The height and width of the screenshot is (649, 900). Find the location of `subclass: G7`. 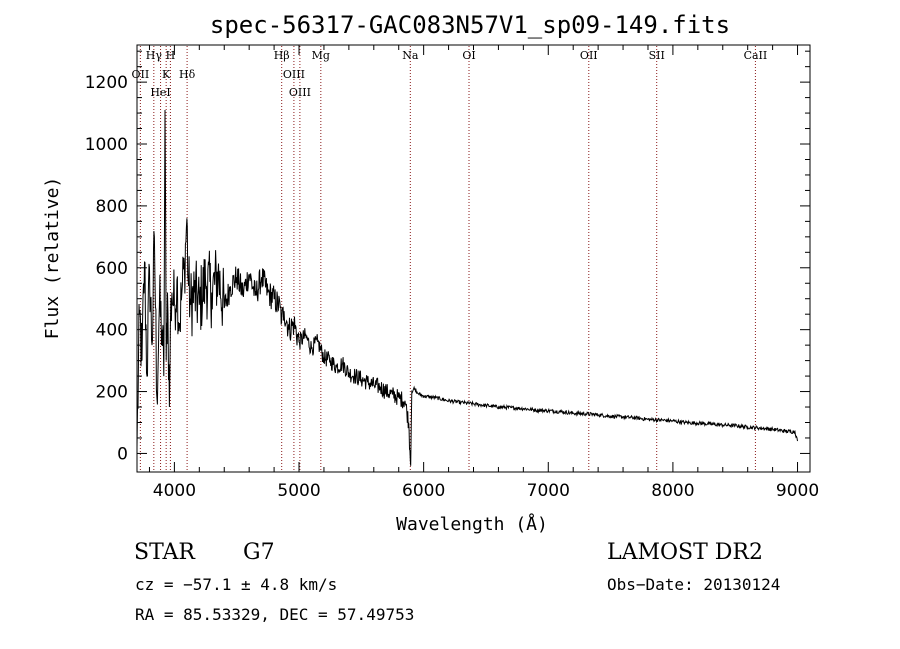

subclass: G7 is located at coordinates (259, 552).